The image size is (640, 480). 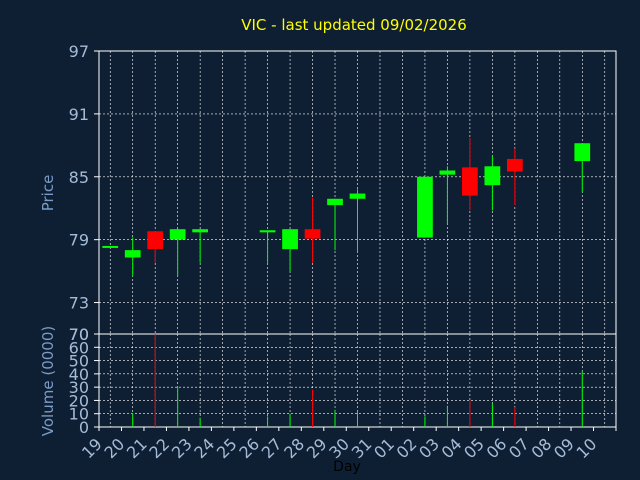 I want to click on price-ytick-label: 70, so click(x=79, y=334).